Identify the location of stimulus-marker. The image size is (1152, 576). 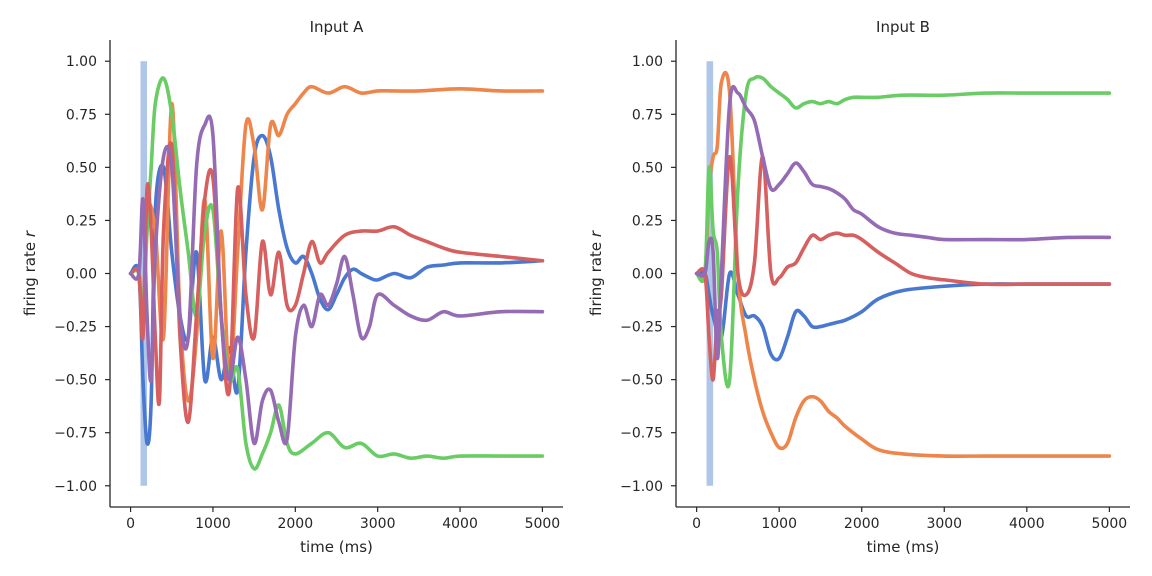
(710, 273).